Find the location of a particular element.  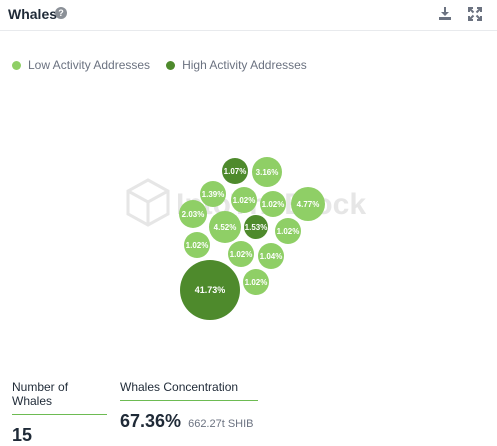

legend-label-low: Low Activity Addresses is located at coordinates (89, 65).